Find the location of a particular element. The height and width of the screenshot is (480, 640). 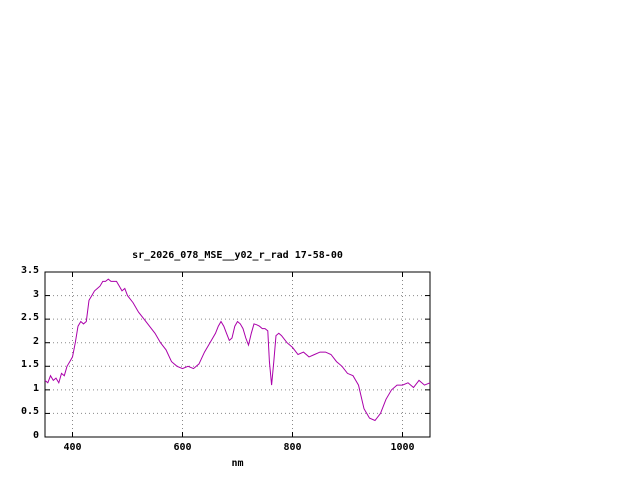

x-tick-label: 400 is located at coordinates (72, 447).